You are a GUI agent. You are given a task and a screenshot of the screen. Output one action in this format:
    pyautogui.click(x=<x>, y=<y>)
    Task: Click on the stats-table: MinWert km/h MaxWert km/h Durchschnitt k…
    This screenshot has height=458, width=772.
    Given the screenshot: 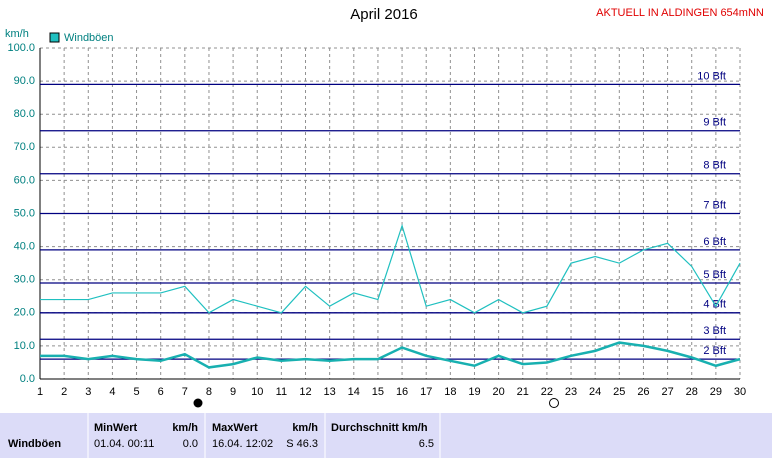 What is the action you would take?
    pyautogui.click(x=386, y=435)
    